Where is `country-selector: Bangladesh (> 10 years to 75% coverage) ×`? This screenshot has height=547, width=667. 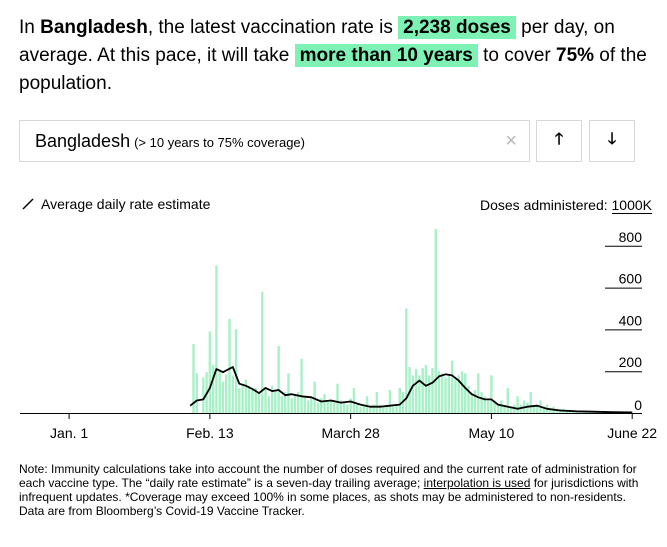
country-selector: Bangladesh (> 10 years to 75% coverage) × is located at coordinates (274, 141).